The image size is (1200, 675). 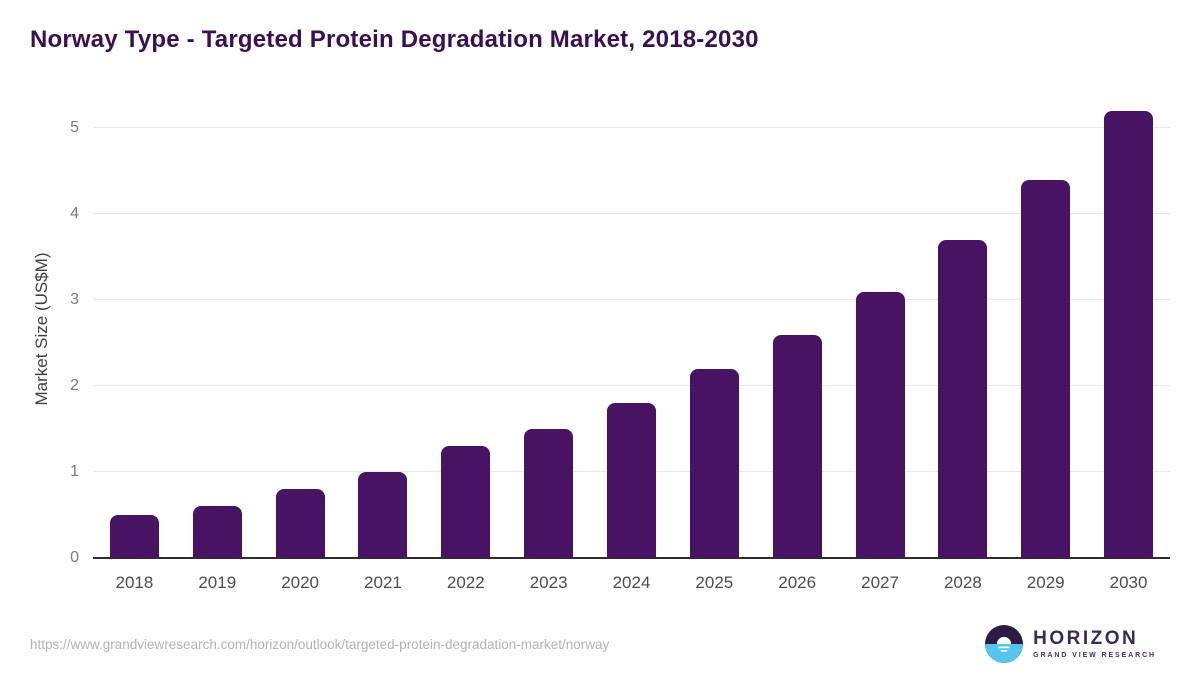 I want to click on y-tick-label-4: 4, so click(x=74, y=214).